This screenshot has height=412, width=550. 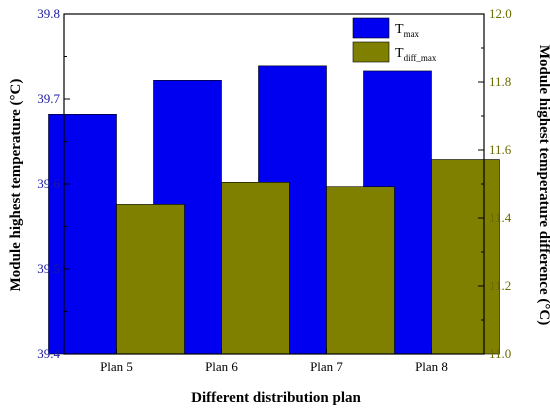 What do you see at coordinates (48, 353) in the screenshot?
I see `left-tick-label: 39.4` at bounding box center [48, 353].